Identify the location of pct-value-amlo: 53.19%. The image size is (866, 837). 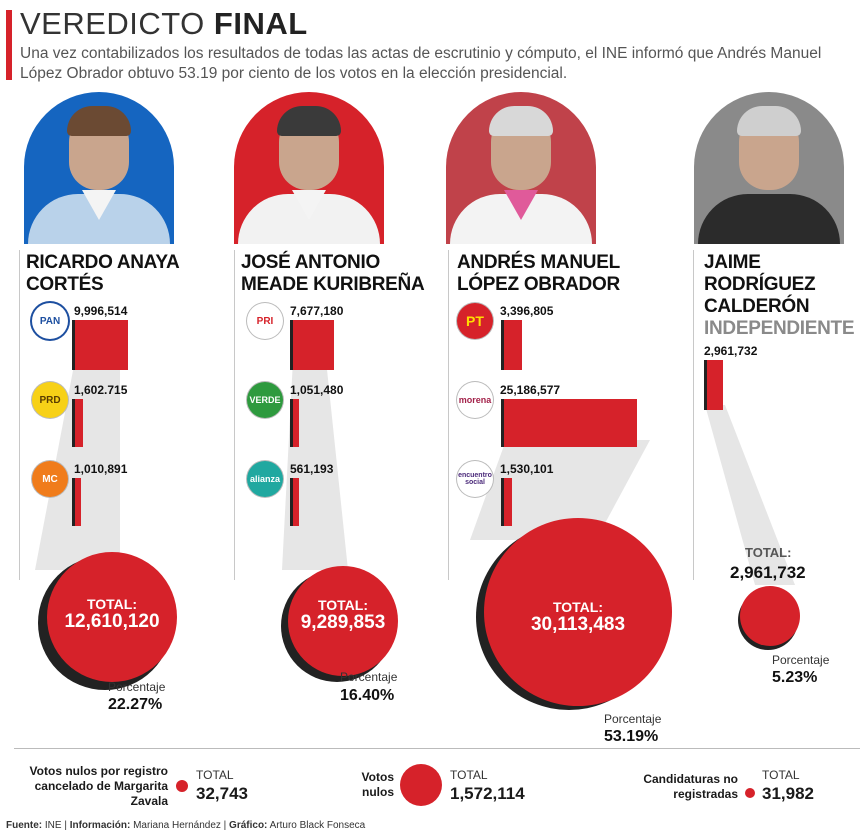
(631, 736).